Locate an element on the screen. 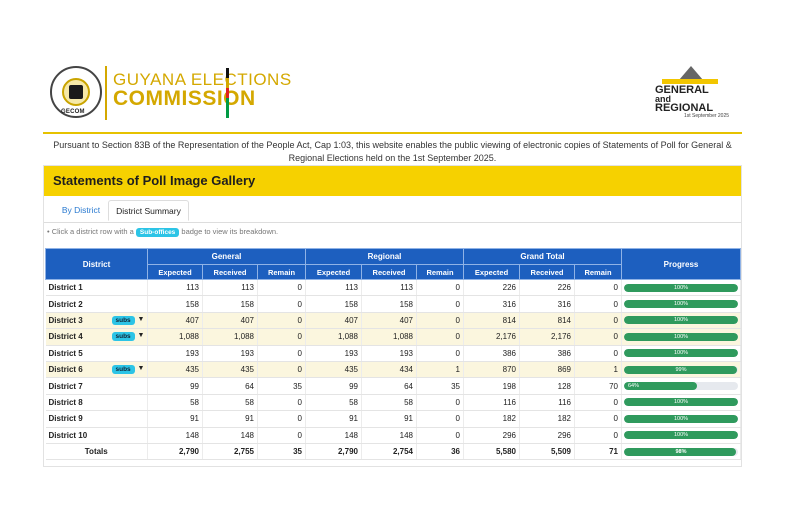 The height and width of the screenshot is (523, 798). col-general-received: Received is located at coordinates (230, 272).